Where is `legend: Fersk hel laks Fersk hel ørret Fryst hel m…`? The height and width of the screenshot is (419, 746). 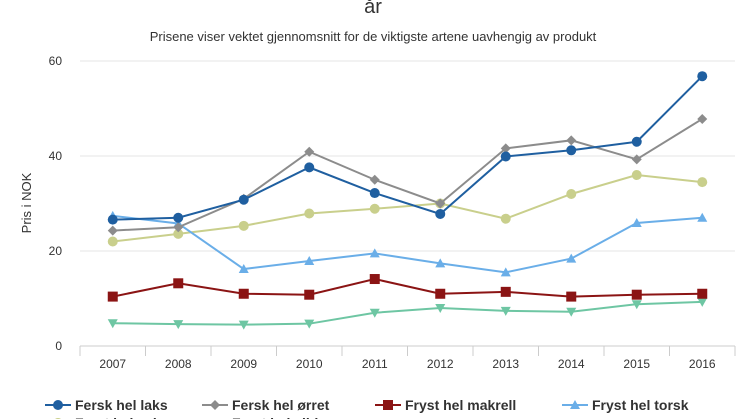 legend: Fersk hel laks Fersk hel ørret Fryst hel m… is located at coordinates (367, 408).